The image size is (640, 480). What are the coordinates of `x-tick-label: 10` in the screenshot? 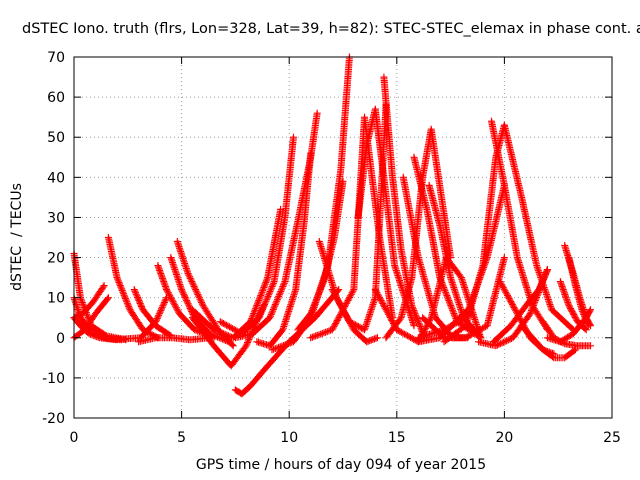 It's located at (289, 438).